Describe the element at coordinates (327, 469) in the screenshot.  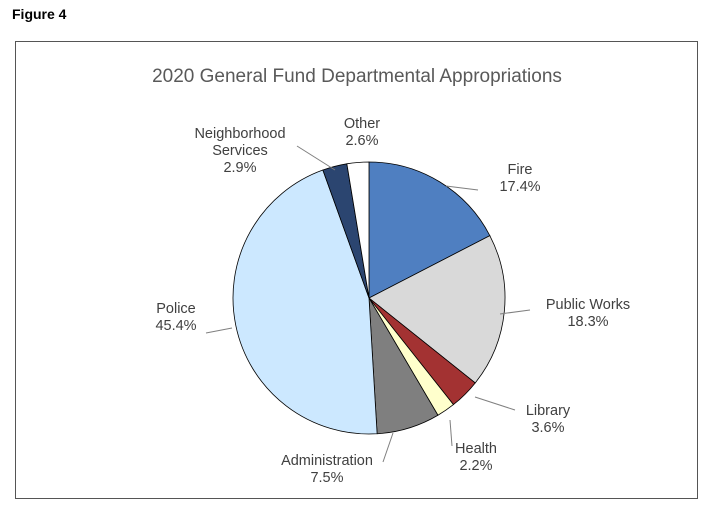
I see `slice-label: Administration 7.5%` at that location.